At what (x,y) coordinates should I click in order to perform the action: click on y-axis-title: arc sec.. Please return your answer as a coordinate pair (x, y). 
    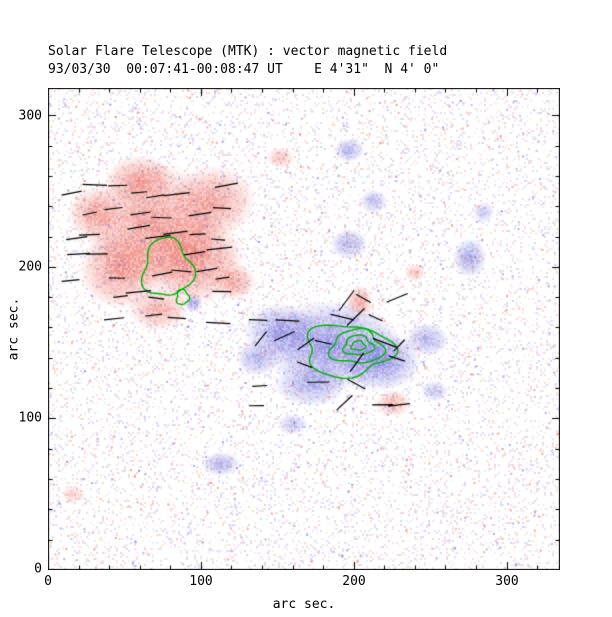
    Looking at the image, I should click on (14, 329).